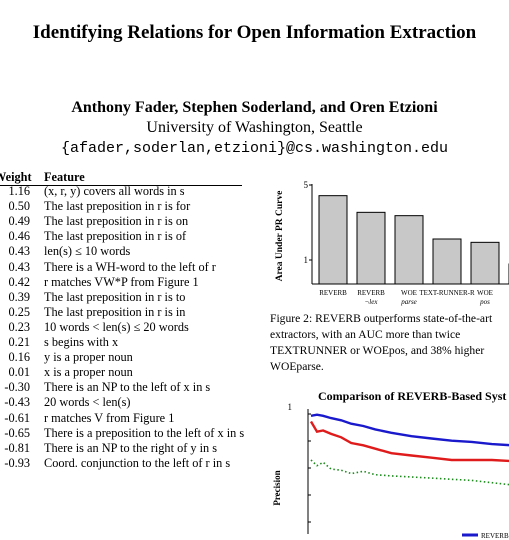  I want to click on weight-cell: -0.81, so click(17, 447).